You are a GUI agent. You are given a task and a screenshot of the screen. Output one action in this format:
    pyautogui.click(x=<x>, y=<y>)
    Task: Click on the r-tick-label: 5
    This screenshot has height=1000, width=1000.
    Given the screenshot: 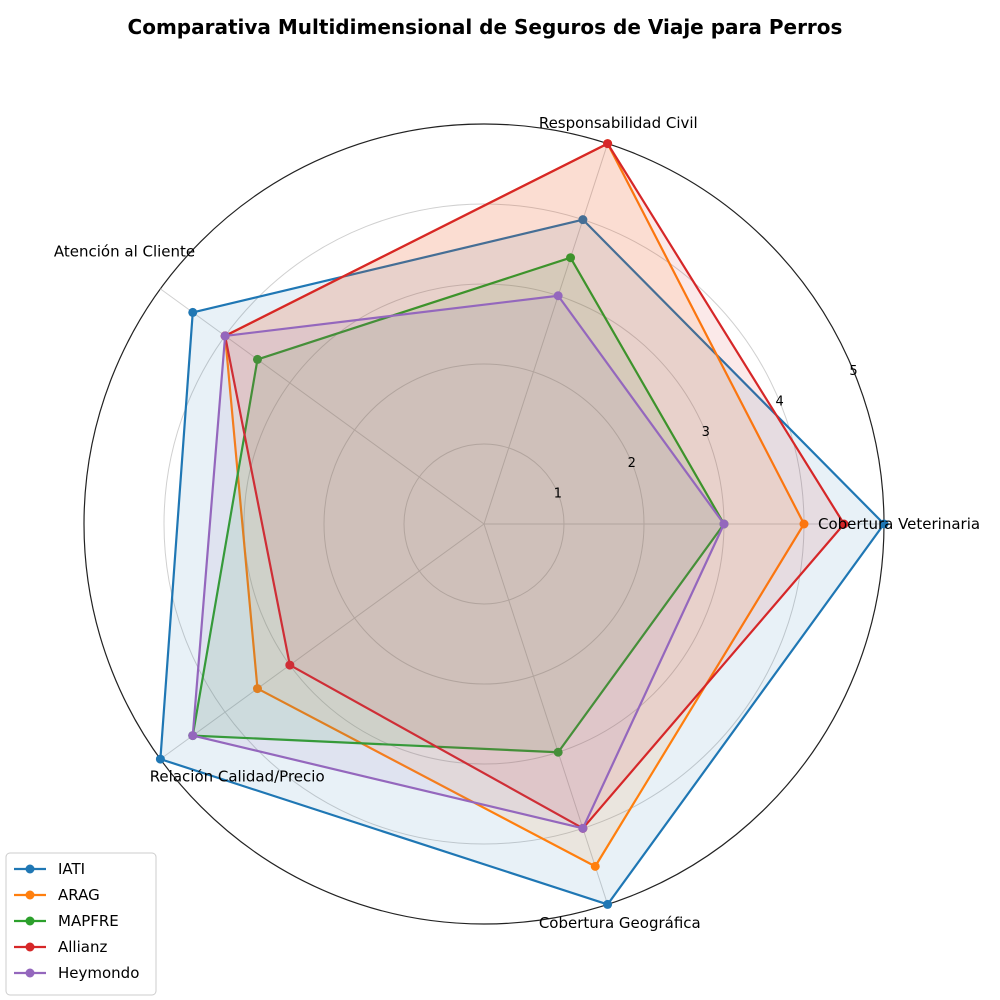 What is the action you would take?
    pyautogui.click(x=853, y=371)
    